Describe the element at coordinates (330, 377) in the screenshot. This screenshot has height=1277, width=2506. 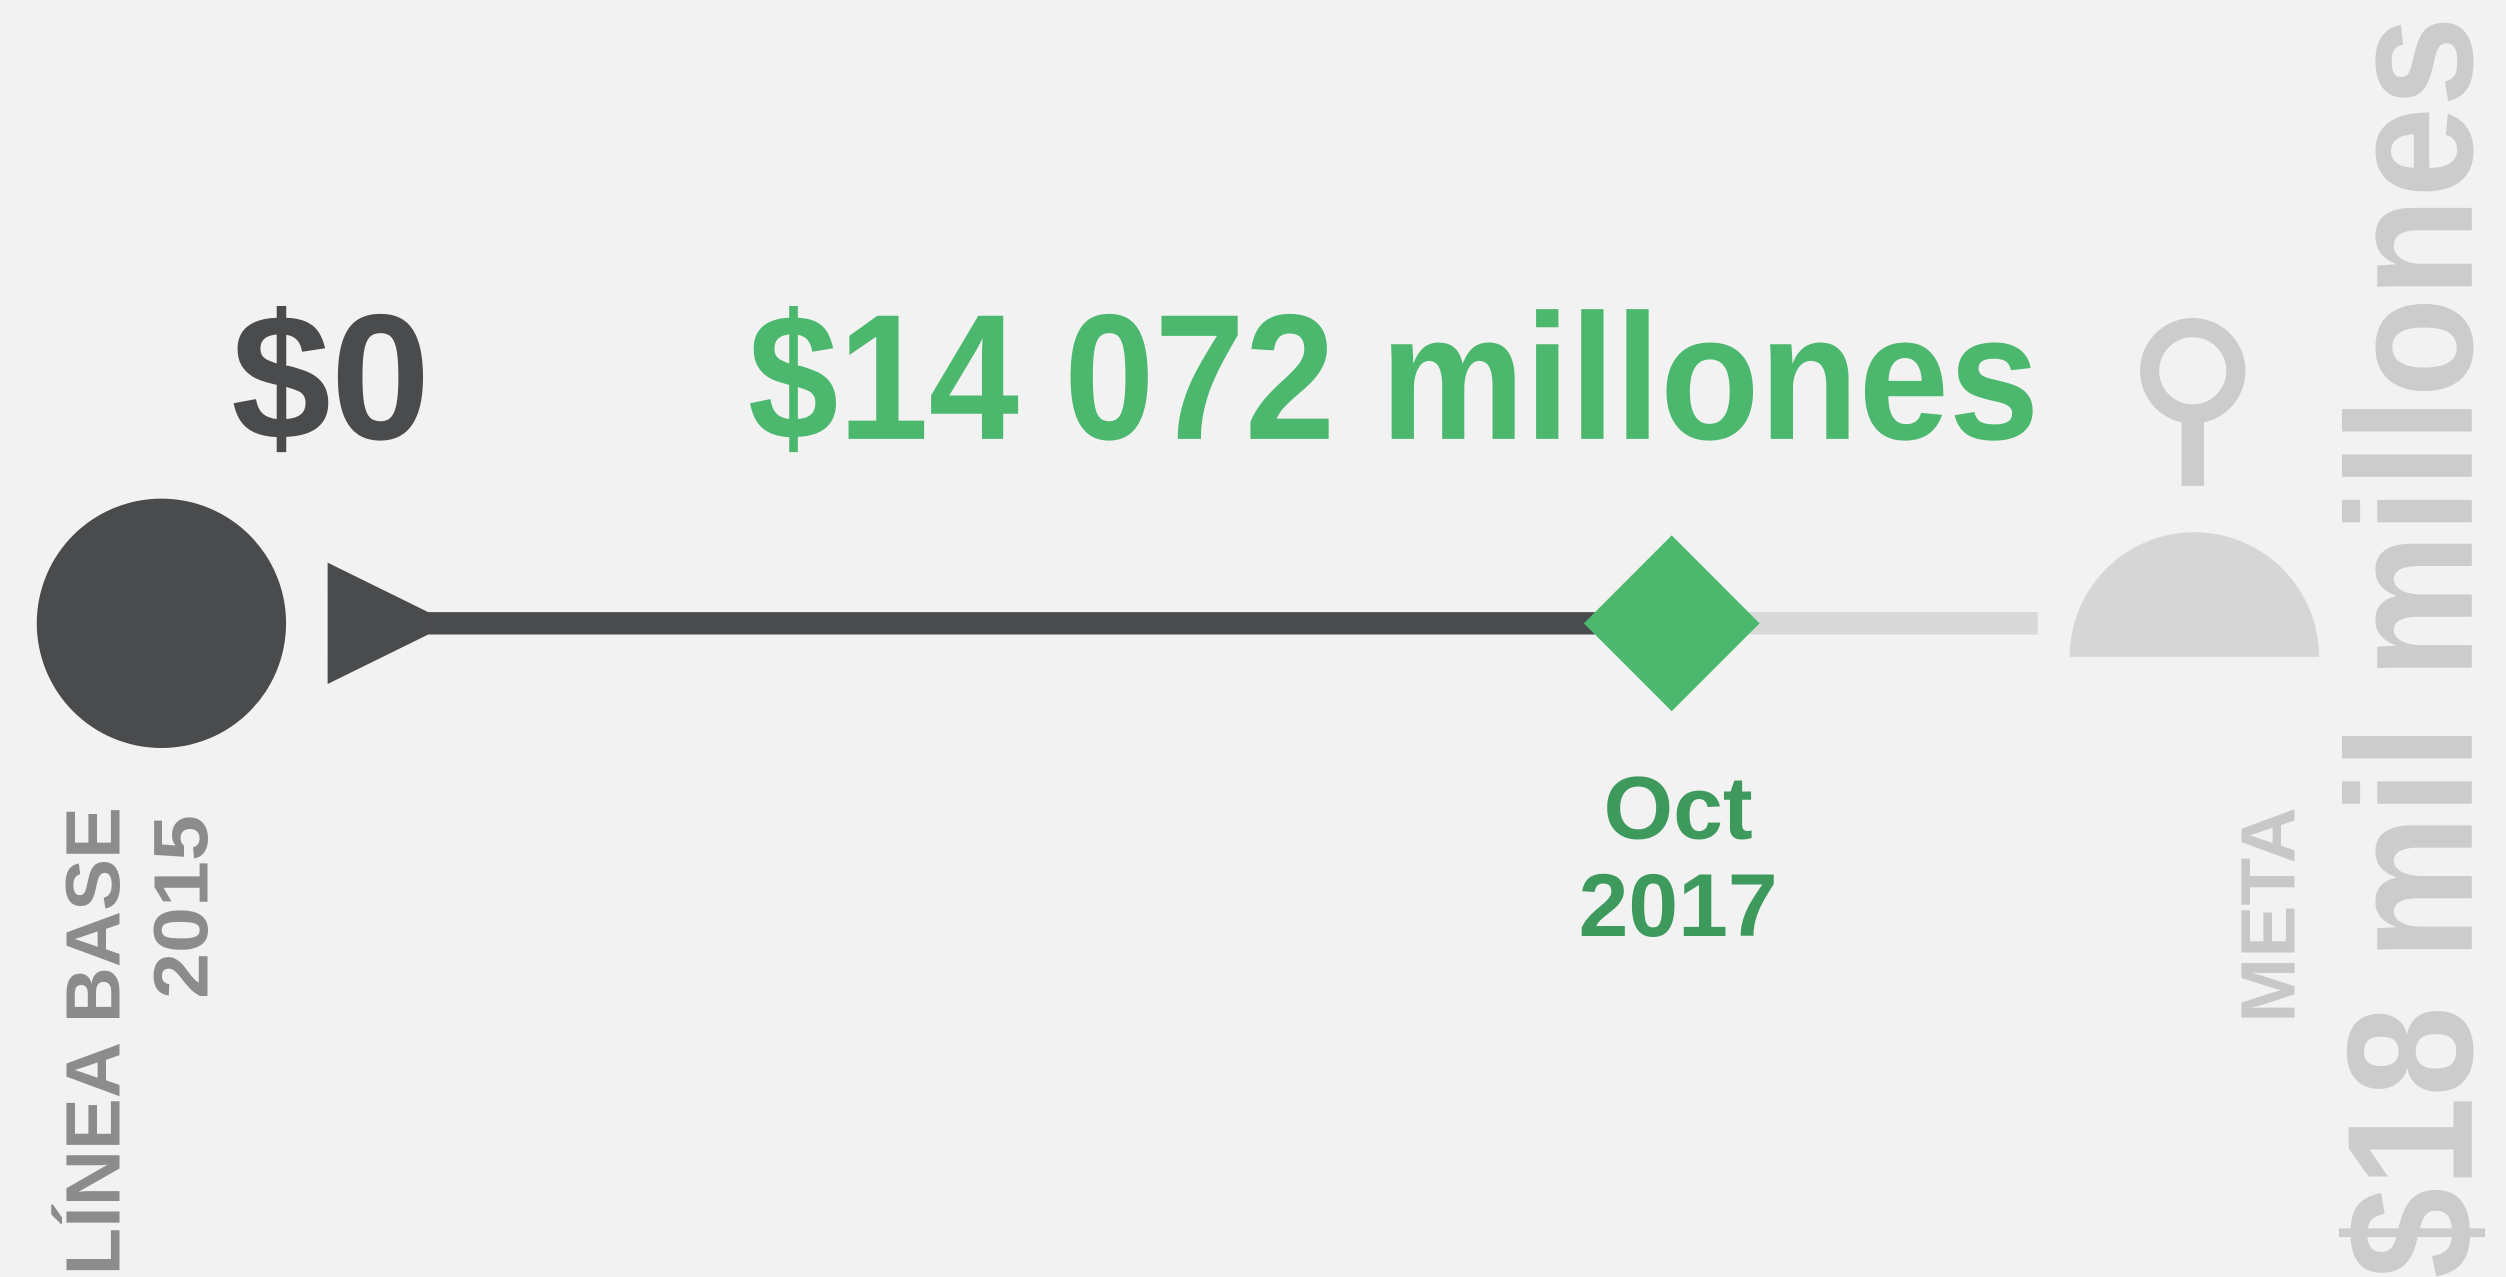
I see `baseline-value: $0` at that location.